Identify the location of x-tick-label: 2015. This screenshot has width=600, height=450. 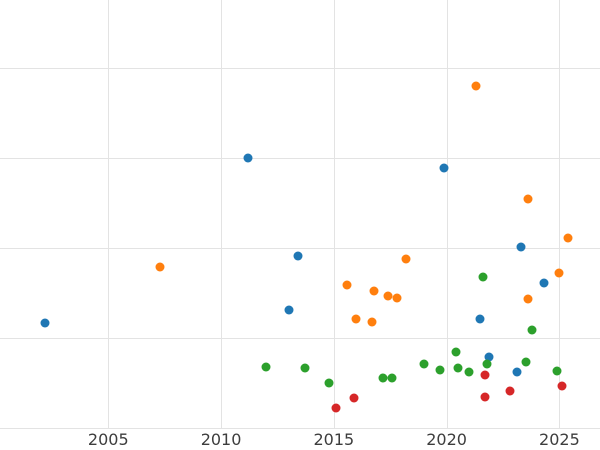
(334, 439).